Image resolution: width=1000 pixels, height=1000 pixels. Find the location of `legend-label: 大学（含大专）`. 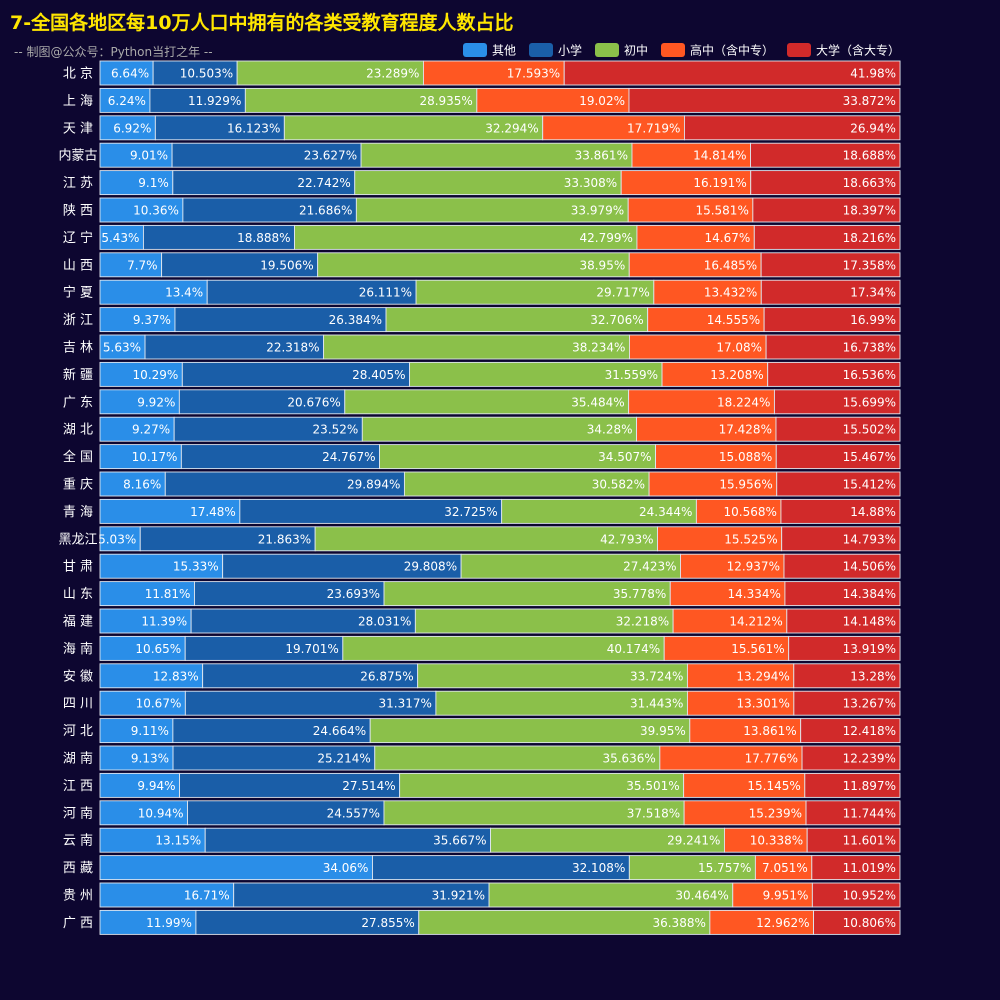

legend-label: 大学（含大专） is located at coordinates (858, 50).